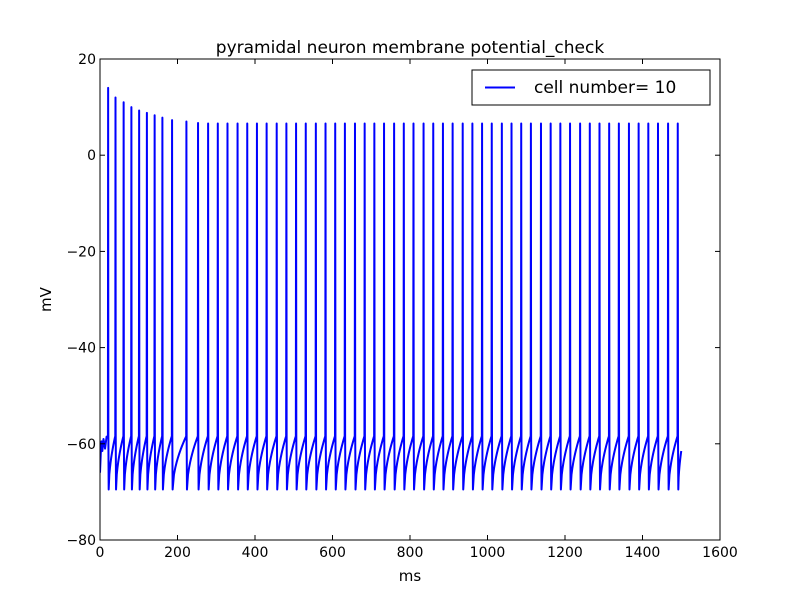  I want to click on y-tick-label: −40, so click(81, 349).